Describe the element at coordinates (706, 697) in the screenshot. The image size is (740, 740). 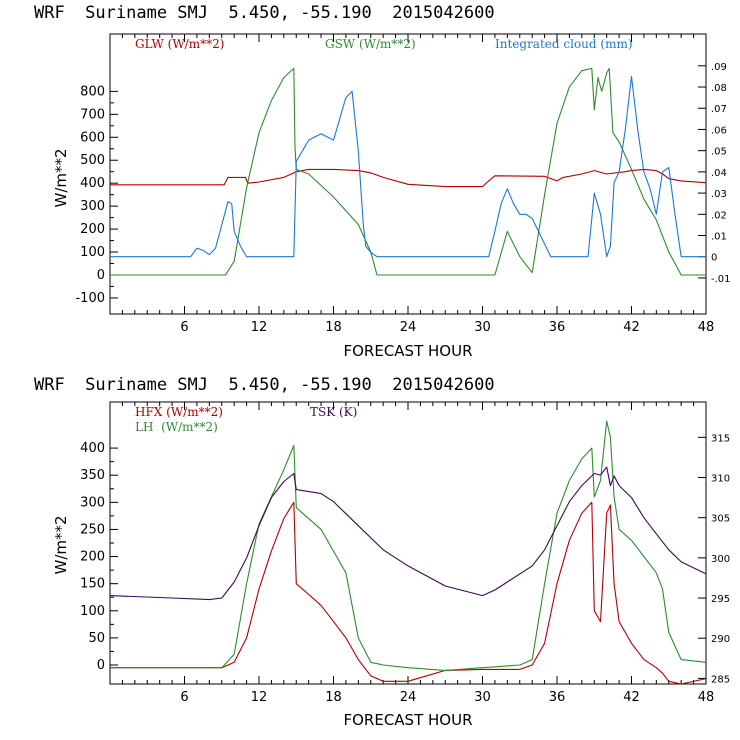
I see `chart-2-xtick-label: 48` at that location.